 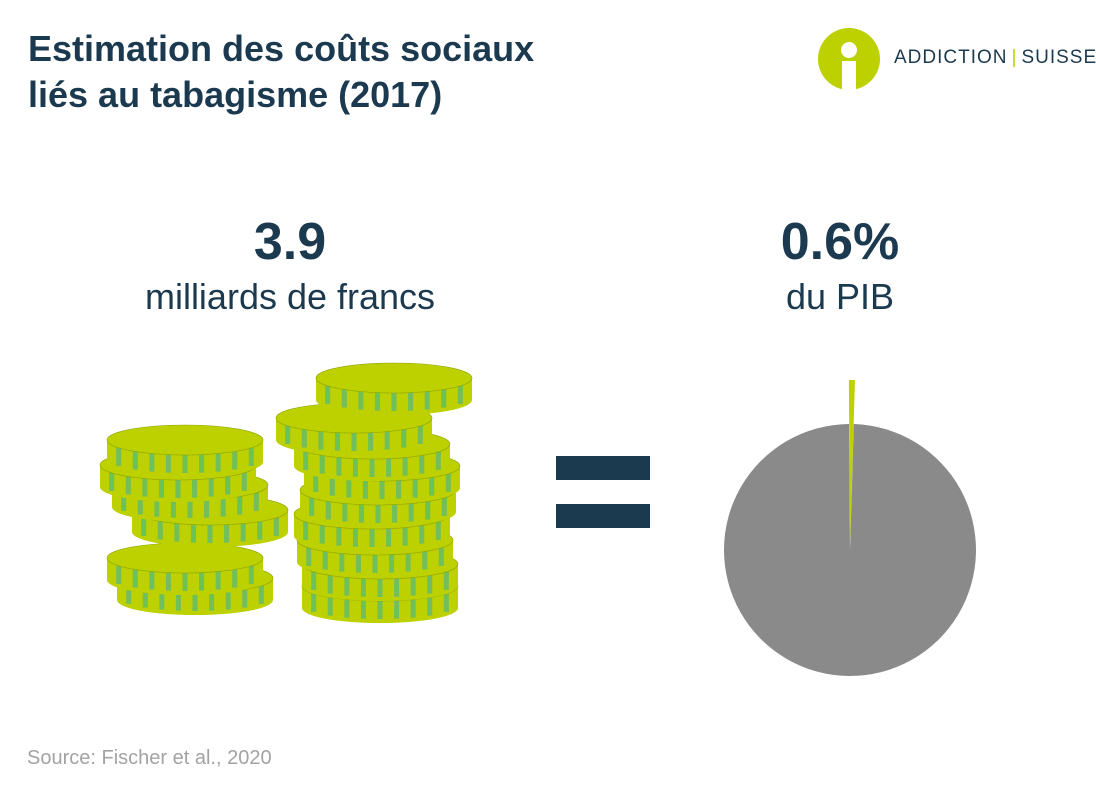 What do you see at coordinates (290, 296) in the screenshot?
I see `cost-label: milliards de francs` at bounding box center [290, 296].